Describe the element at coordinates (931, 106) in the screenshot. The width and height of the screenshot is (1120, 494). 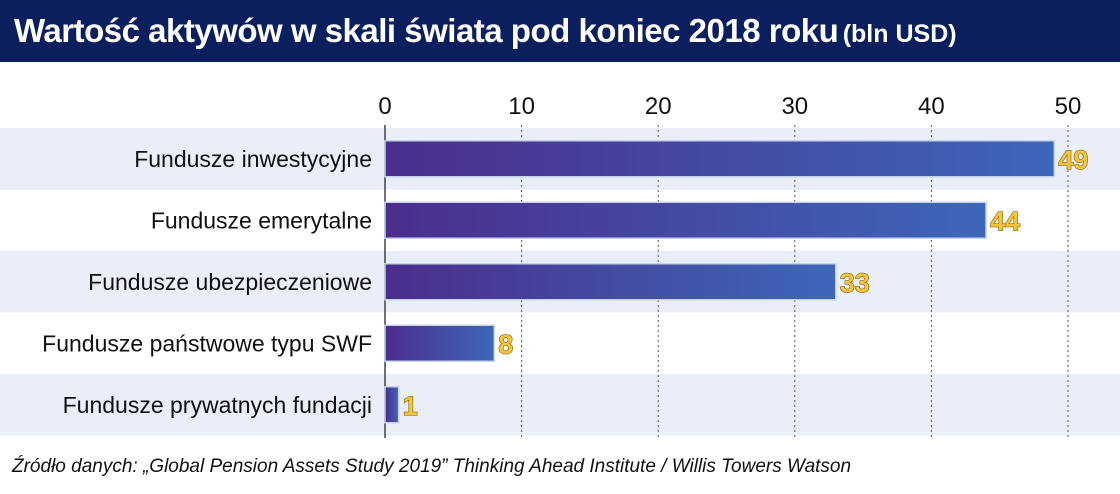
I see `x-tick-label: 40` at that location.